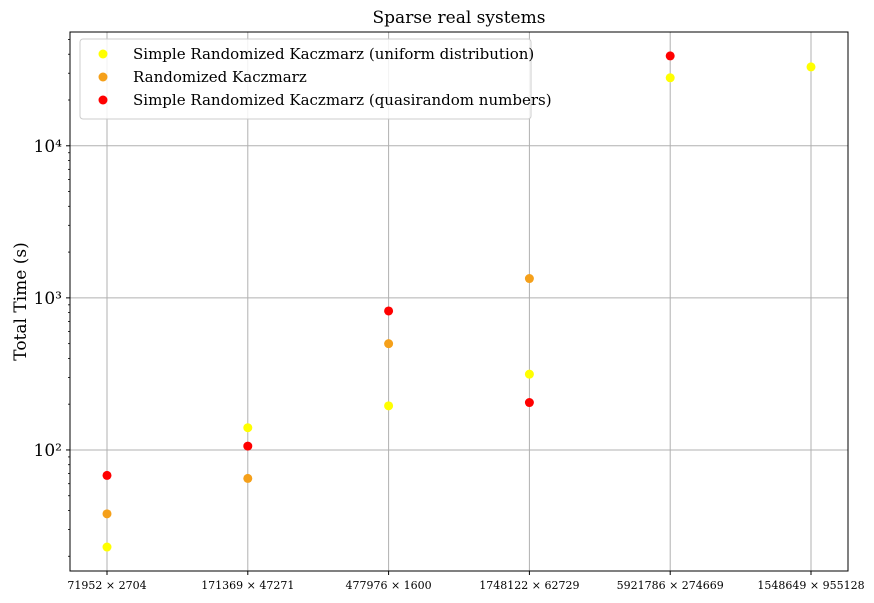 This screenshot has height=603, width=874. Describe the element at coordinates (21, 301) in the screenshot. I see `y-axis-label: Total Time (s)` at that location.